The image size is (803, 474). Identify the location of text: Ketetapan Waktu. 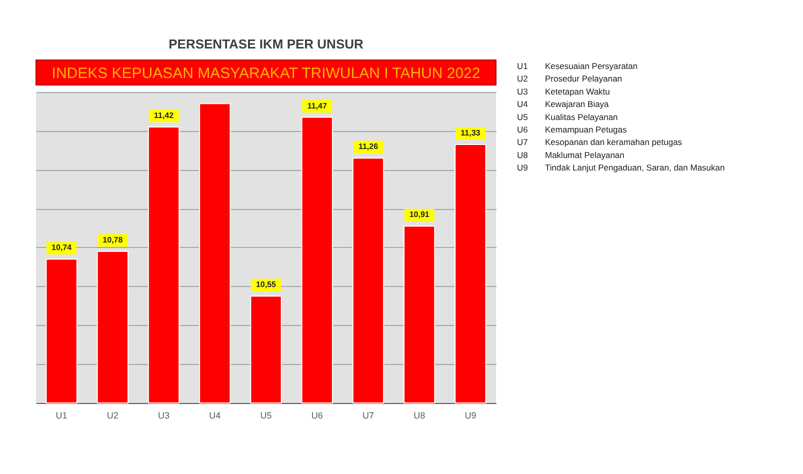
(577, 91).